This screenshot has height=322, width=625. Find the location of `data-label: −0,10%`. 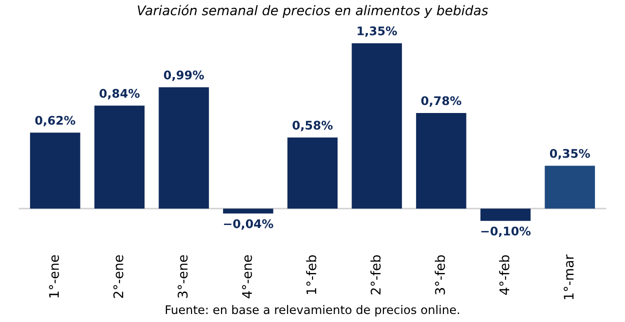

data-label: −0,10% is located at coordinates (506, 232).